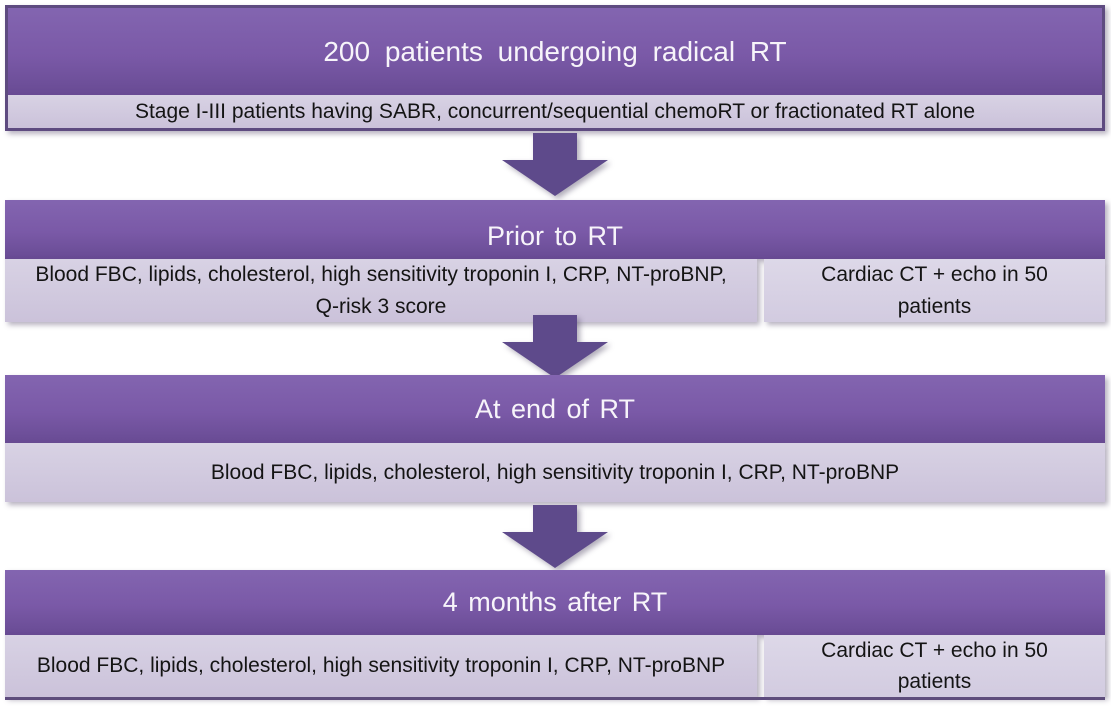 The image size is (1111, 712). Describe the element at coordinates (555, 409) in the screenshot. I see `stage-end-title: At end of RT` at that location.